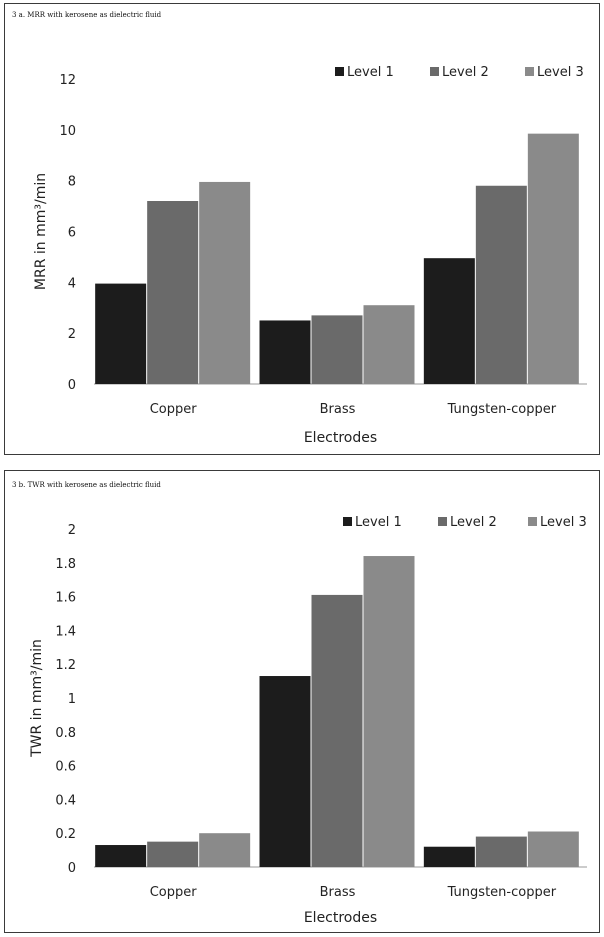 The height and width of the screenshot is (937, 604). What do you see at coordinates (37, 698) in the screenshot?
I see `y-axis-title: TWR in mm³/min` at bounding box center [37, 698].